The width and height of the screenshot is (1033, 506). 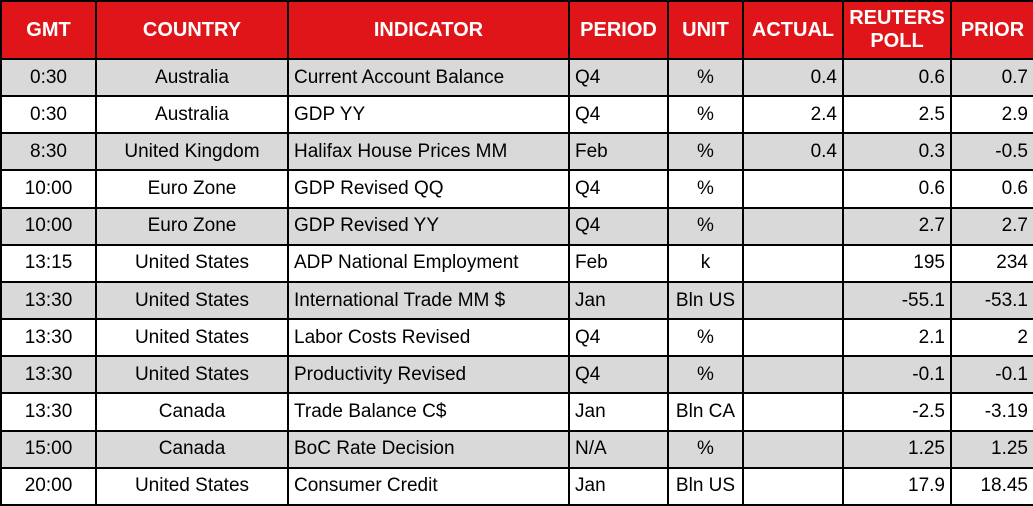 I want to click on column-header-period: PERIOD, so click(x=618, y=30).